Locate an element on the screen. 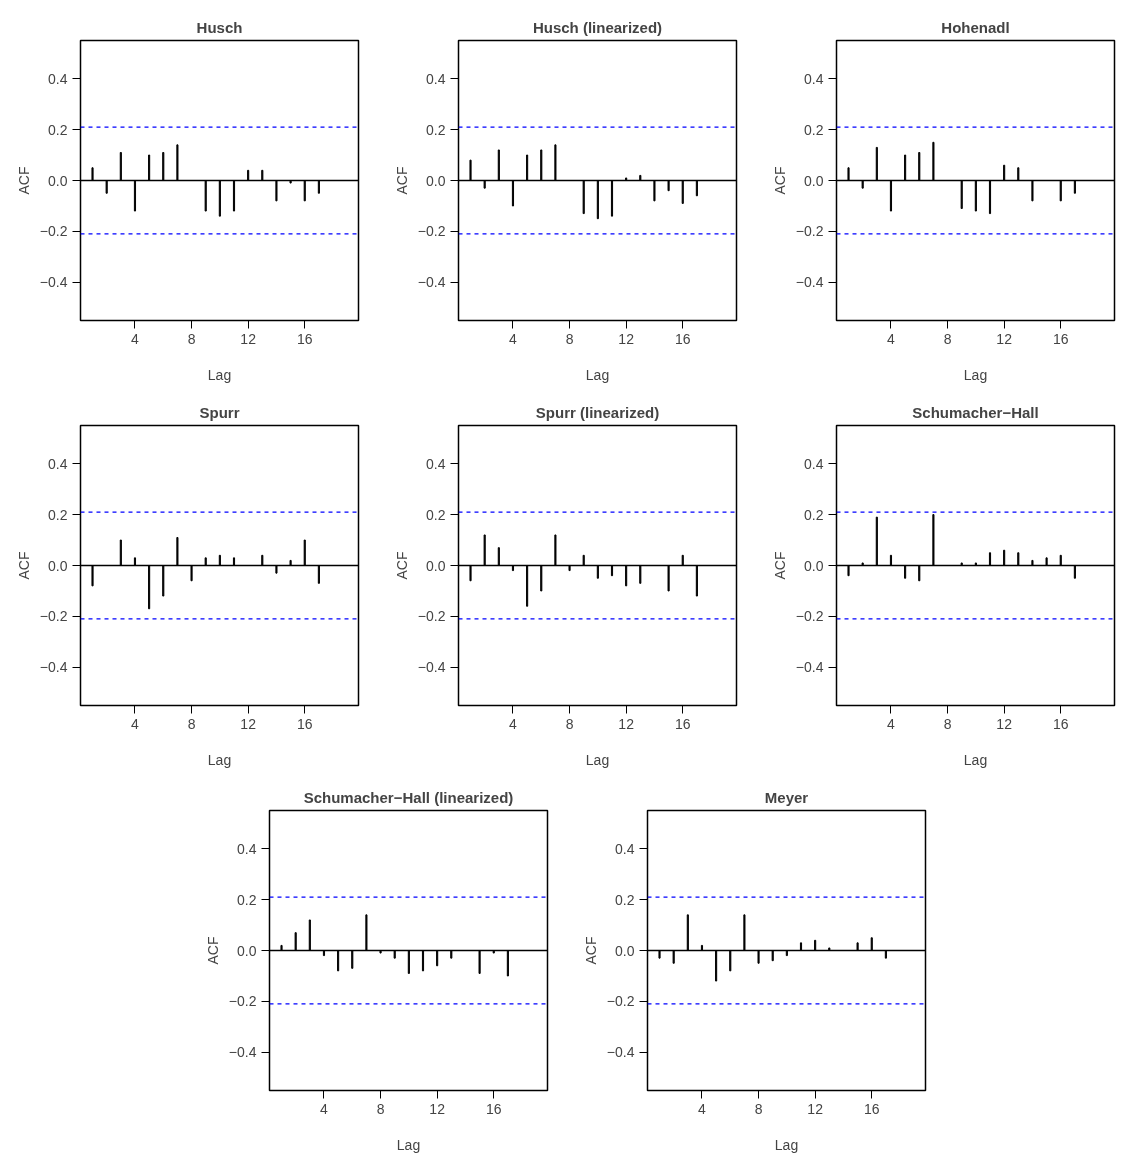  chart-title: Husch is located at coordinates (219, 27).